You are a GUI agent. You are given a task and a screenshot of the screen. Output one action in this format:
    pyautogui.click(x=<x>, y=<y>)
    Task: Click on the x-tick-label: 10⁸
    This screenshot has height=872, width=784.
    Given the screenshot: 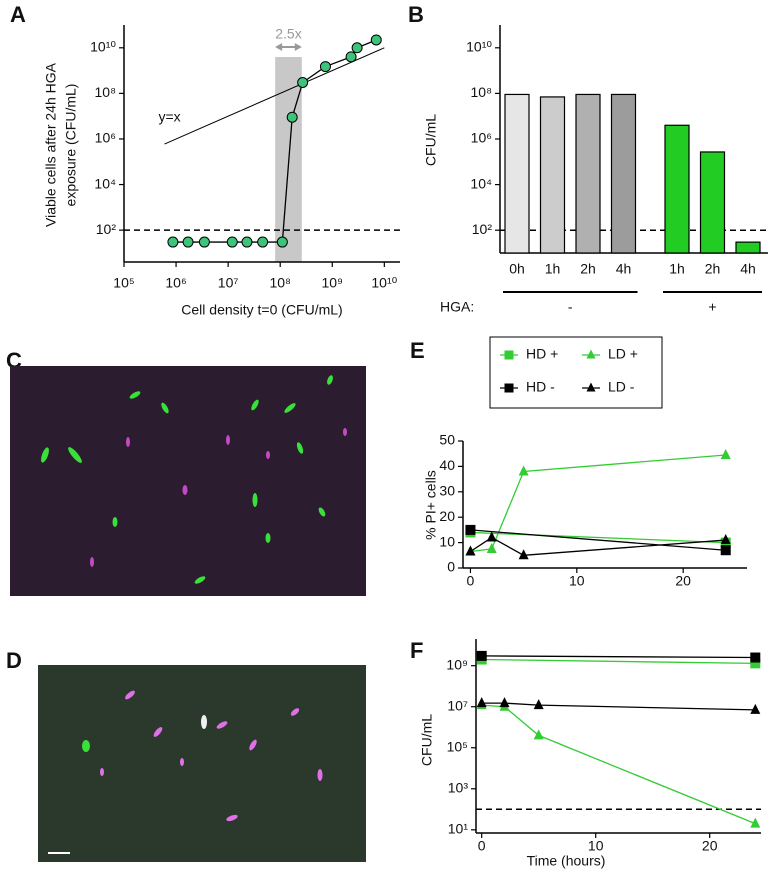 What is the action you would take?
    pyautogui.click(x=280, y=283)
    